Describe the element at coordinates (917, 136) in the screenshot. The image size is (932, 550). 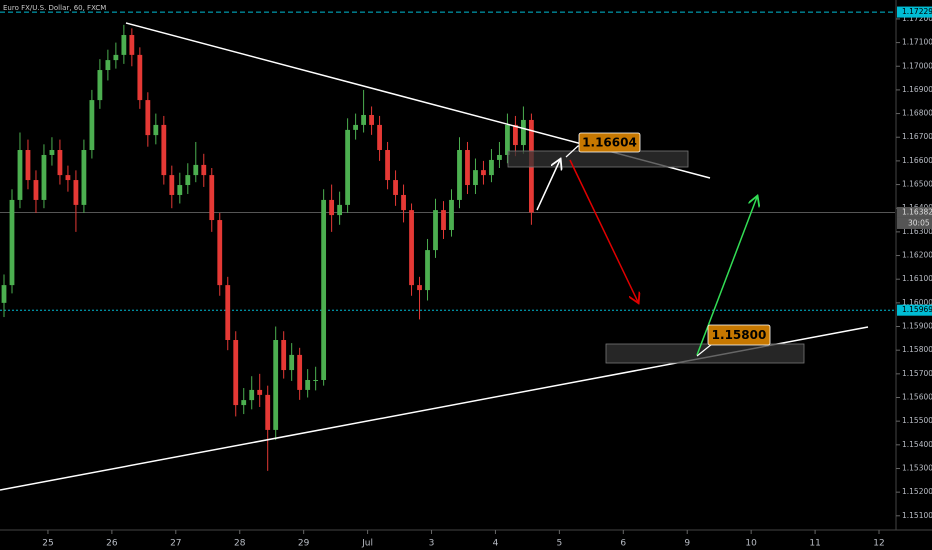
I see `y-tick-label: 1.16700` at that location.